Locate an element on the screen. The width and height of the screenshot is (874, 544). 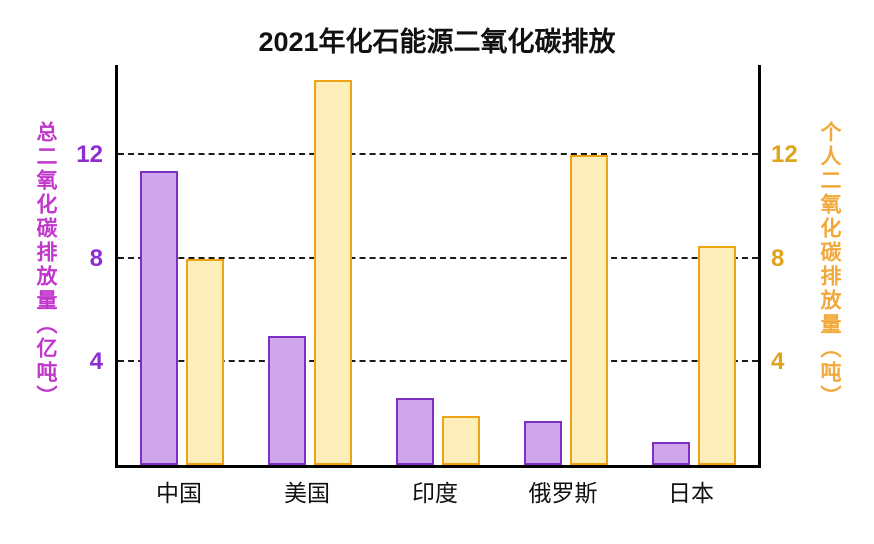
x-tick-label: 日本 is located at coordinates (691, 493).